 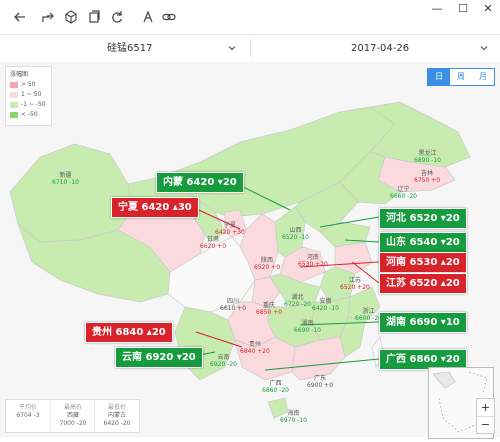 I want to click on province-value: 6520 +0, so click(x=267, y=267).